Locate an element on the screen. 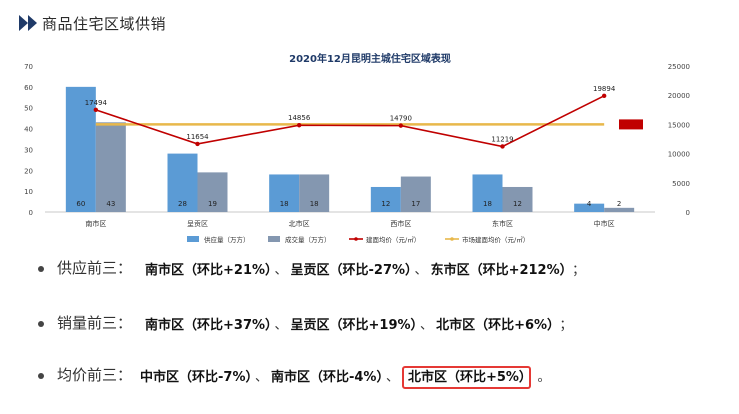 This screenshot has width=739, height=414. district-entry: 北市区（环比+6%） is located at coordinates (495, 325).